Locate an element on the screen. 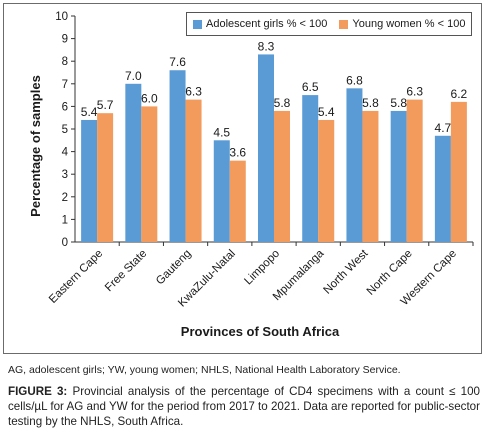  x-axis-title: Provinces of South Africa is located at coordinates (260, 331).